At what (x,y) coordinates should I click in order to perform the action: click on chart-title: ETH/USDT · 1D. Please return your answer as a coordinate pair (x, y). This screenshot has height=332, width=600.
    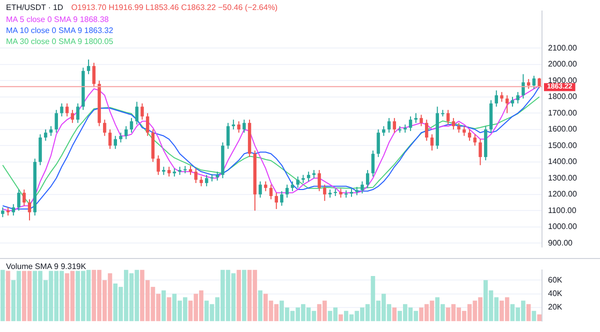
    Looking at the image, I should click on (35, 7).